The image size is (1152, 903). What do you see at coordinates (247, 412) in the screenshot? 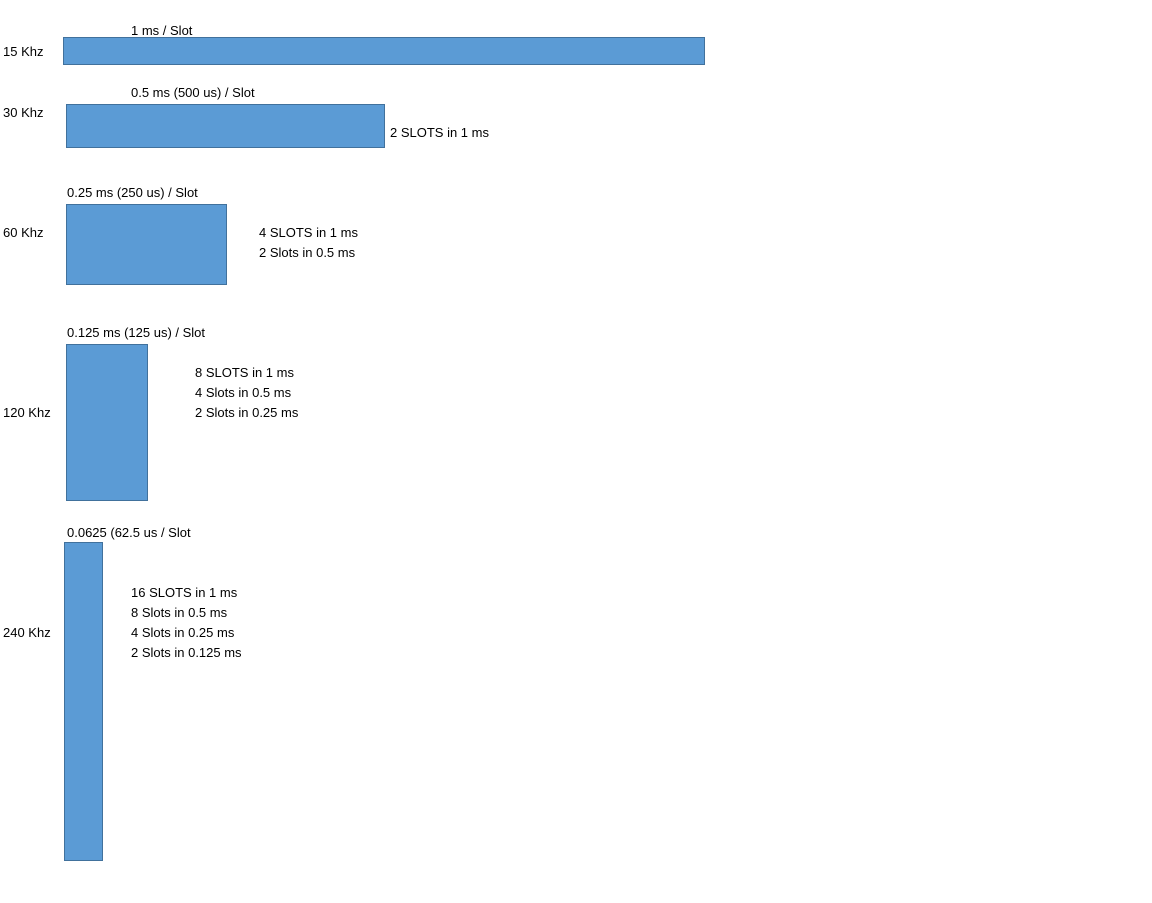
I see `slot-note: 2 Slots in 0.25 ms` at bounding box center [247, 412].